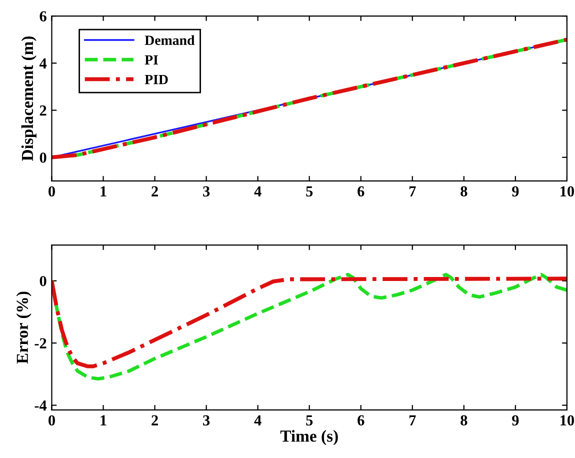 This screenshot has width=575, height=458. What do you see at coordinates (169, 40) in the screenshot?
I see `legend-label: Demand` at bounding box center [169, 40].